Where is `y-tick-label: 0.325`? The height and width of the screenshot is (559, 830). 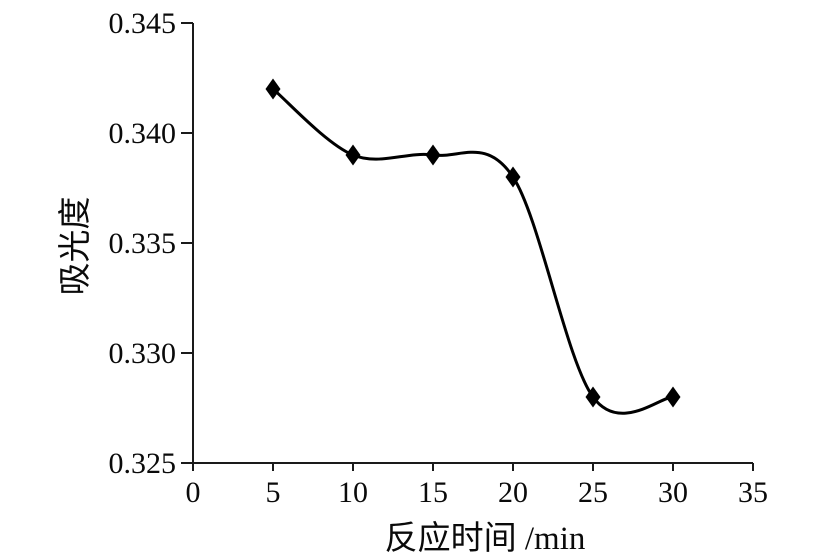 y-tick-label: 0.325 is located at coordinates (143, 463).